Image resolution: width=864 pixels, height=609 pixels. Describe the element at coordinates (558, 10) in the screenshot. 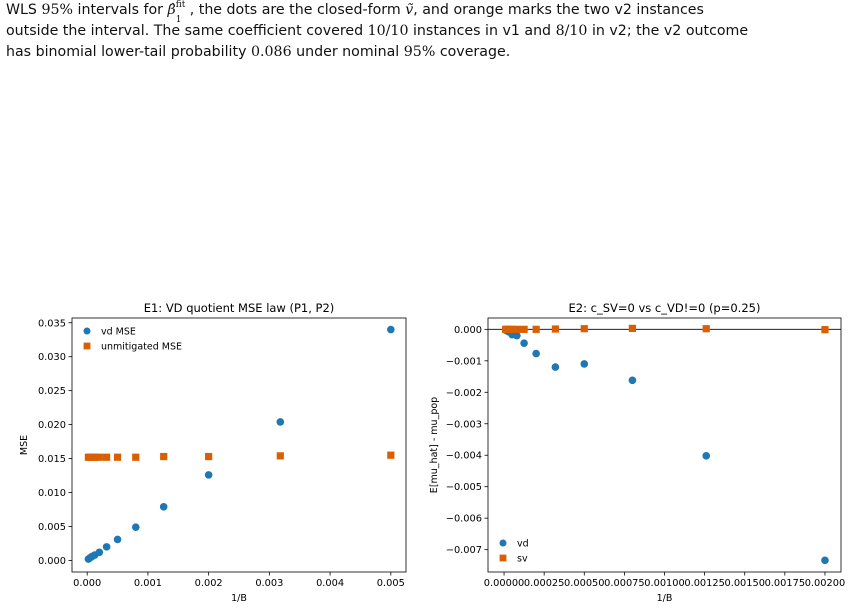

I see `caption-text: , and orange marks the two v2 instances` at that location.